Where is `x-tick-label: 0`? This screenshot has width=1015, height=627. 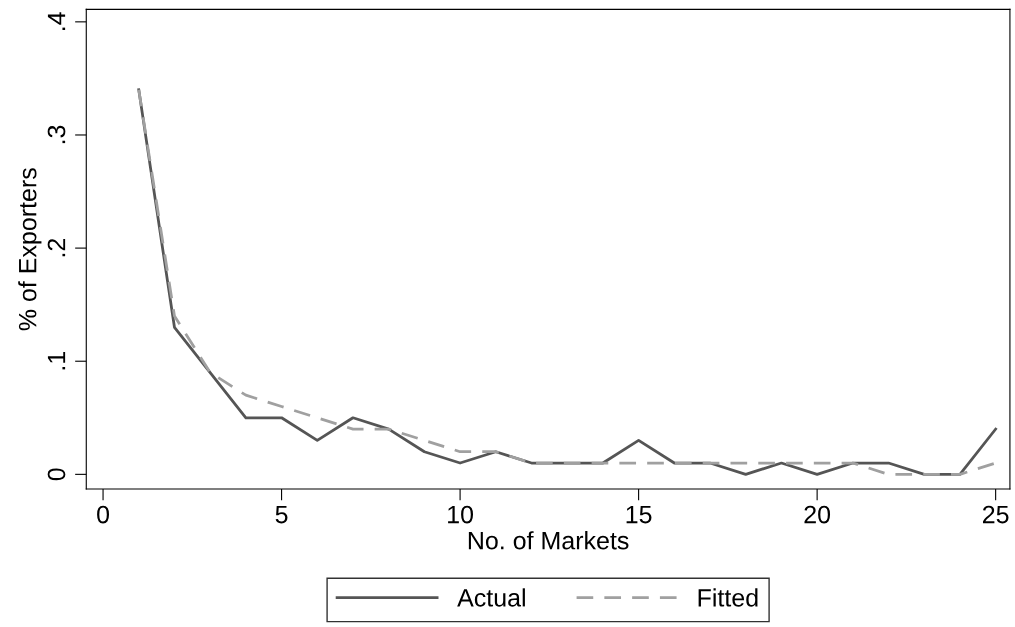 x-tick-label: 0 is located at coordinates (103, 514).